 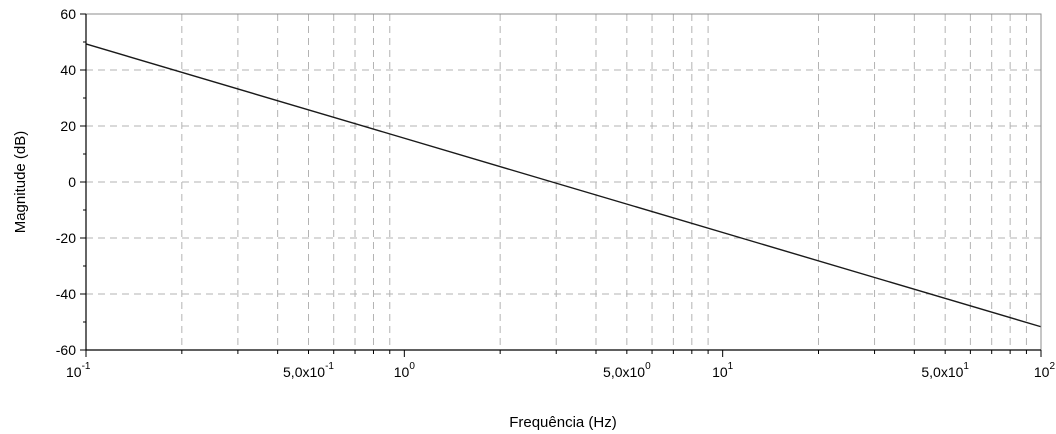 What do you see at coordinates (405, 370) in the screenshot?
I see `x-tick-label: 10⁰` at bounding box center [405, 370].